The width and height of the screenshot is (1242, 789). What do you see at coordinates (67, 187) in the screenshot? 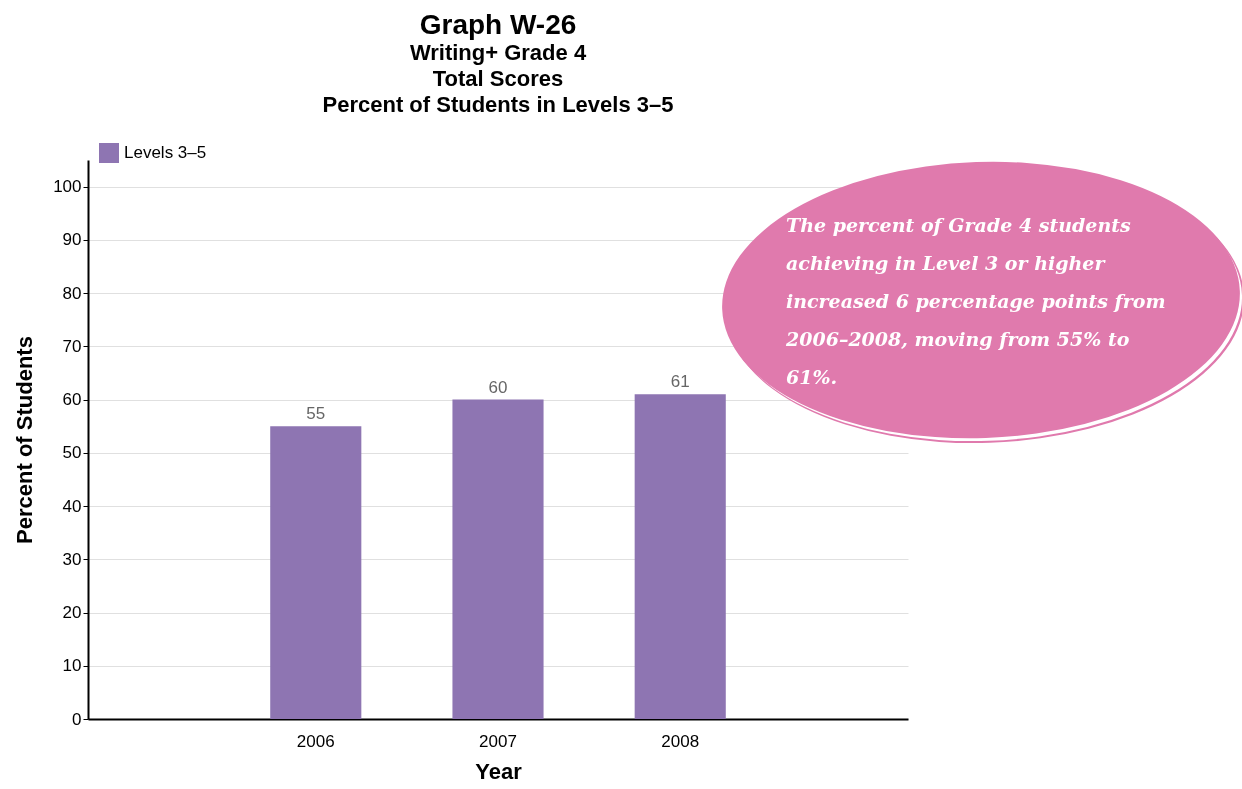
I see `y-tick-label: 100` at bounding box center [67, 187].